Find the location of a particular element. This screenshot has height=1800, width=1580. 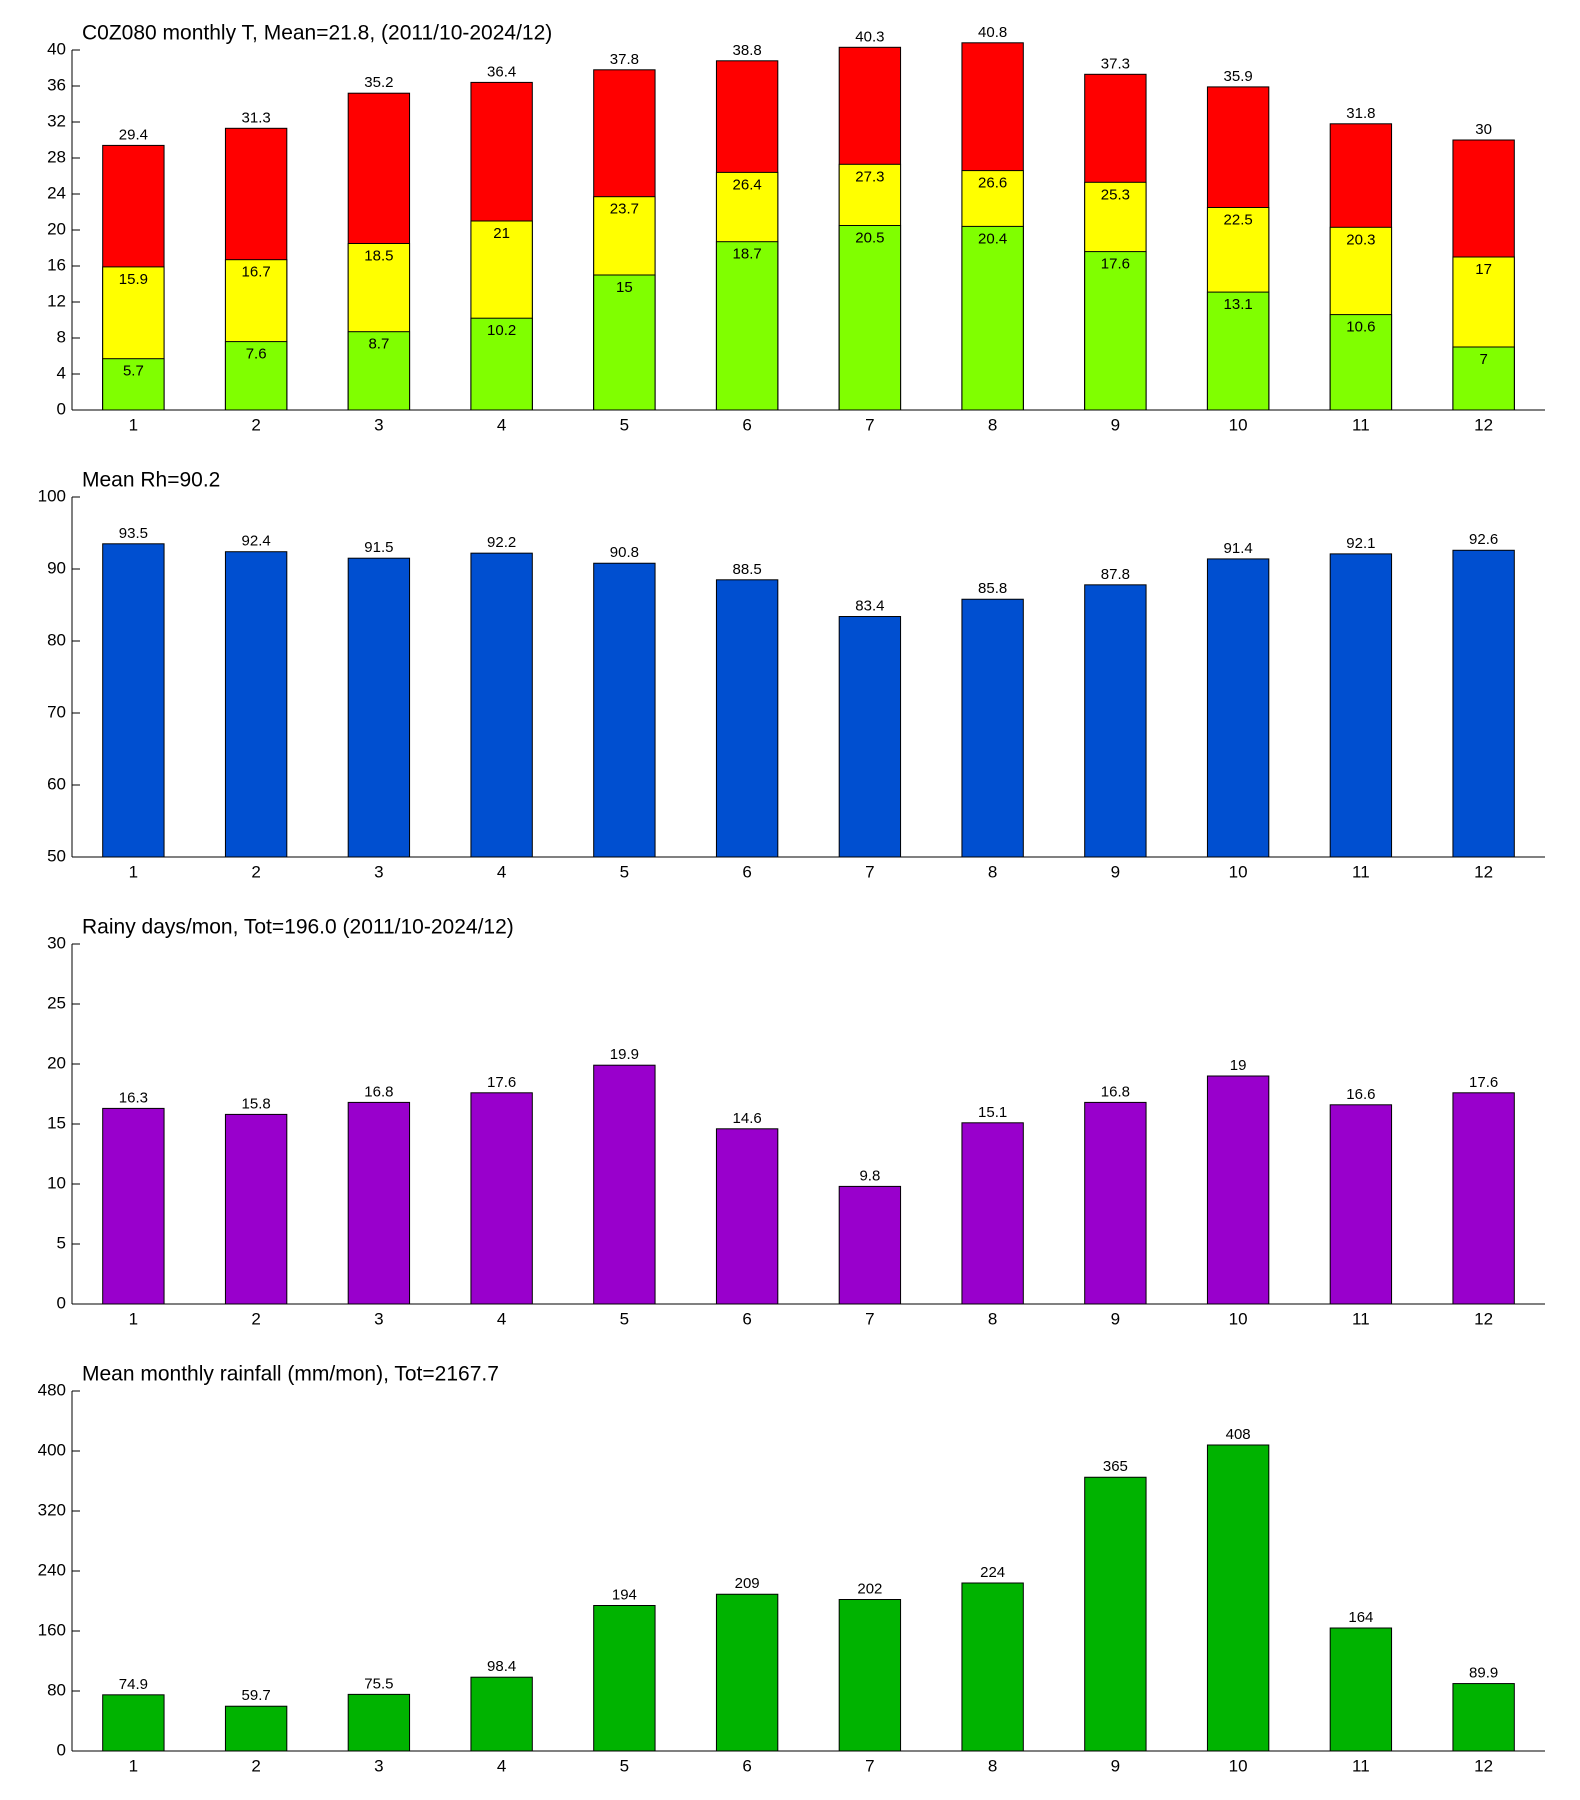

y-tick-label: 70 is located at coordinates (56, 711).